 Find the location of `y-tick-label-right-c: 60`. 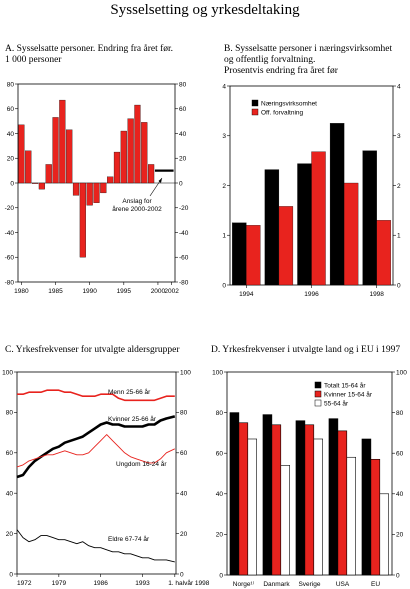

y-tick-label-right-c: 60 is located at coordinates (184, 453).